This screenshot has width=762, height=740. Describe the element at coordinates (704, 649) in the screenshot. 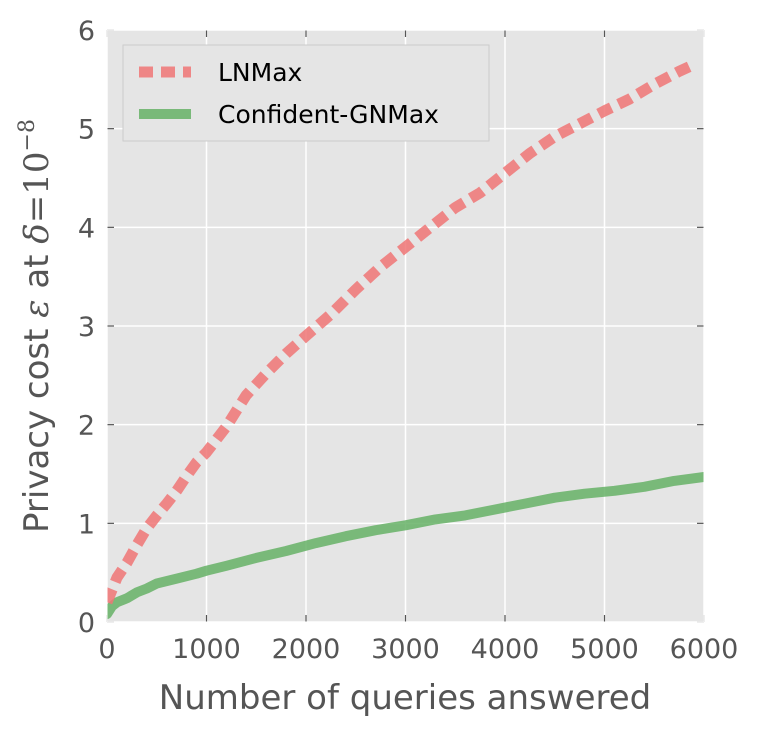

I see `x-tick-label: 6000` at that location.